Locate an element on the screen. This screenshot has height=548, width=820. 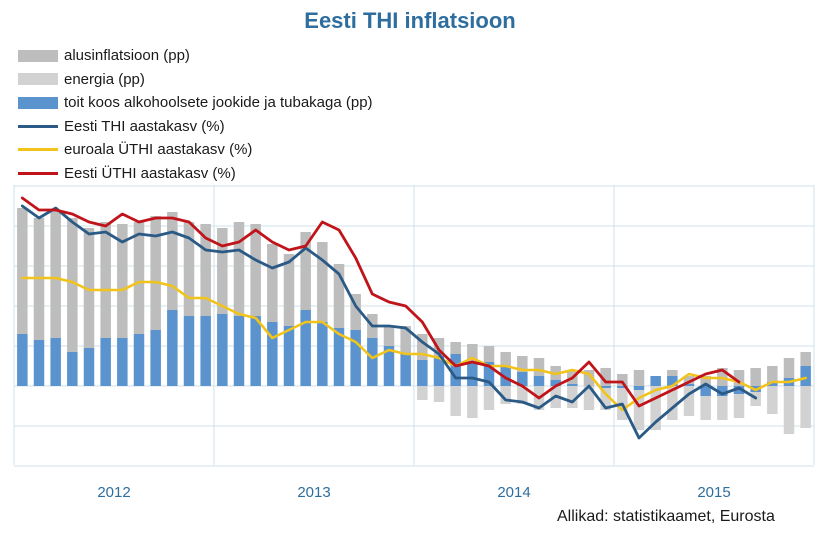
legend-item-core: alusinflatsioon (pp) is located at coordinates (195, 56).